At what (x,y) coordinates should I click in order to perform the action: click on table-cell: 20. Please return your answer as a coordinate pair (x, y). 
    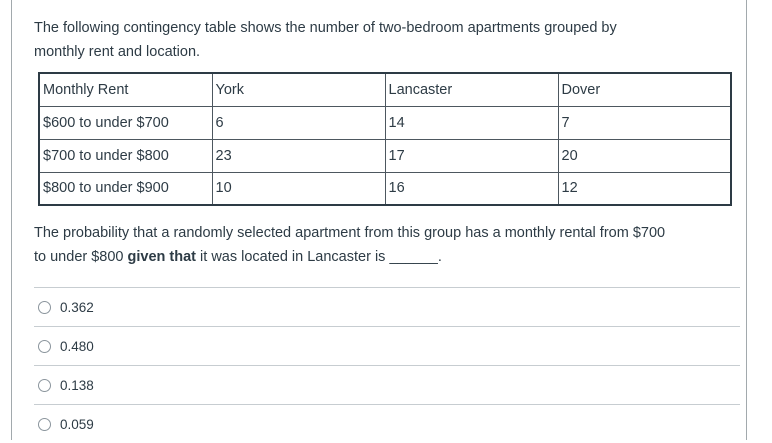
    Looking at the image, I should click on (644, 155).